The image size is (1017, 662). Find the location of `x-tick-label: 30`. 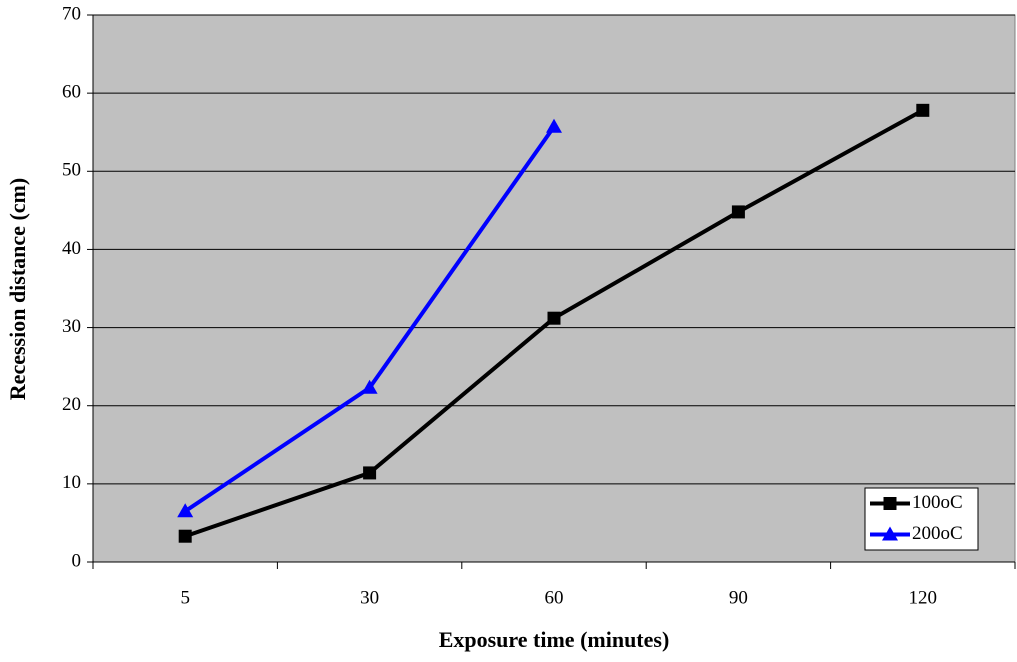

x-tick-label: 30 is located at coordinates (369, 597).